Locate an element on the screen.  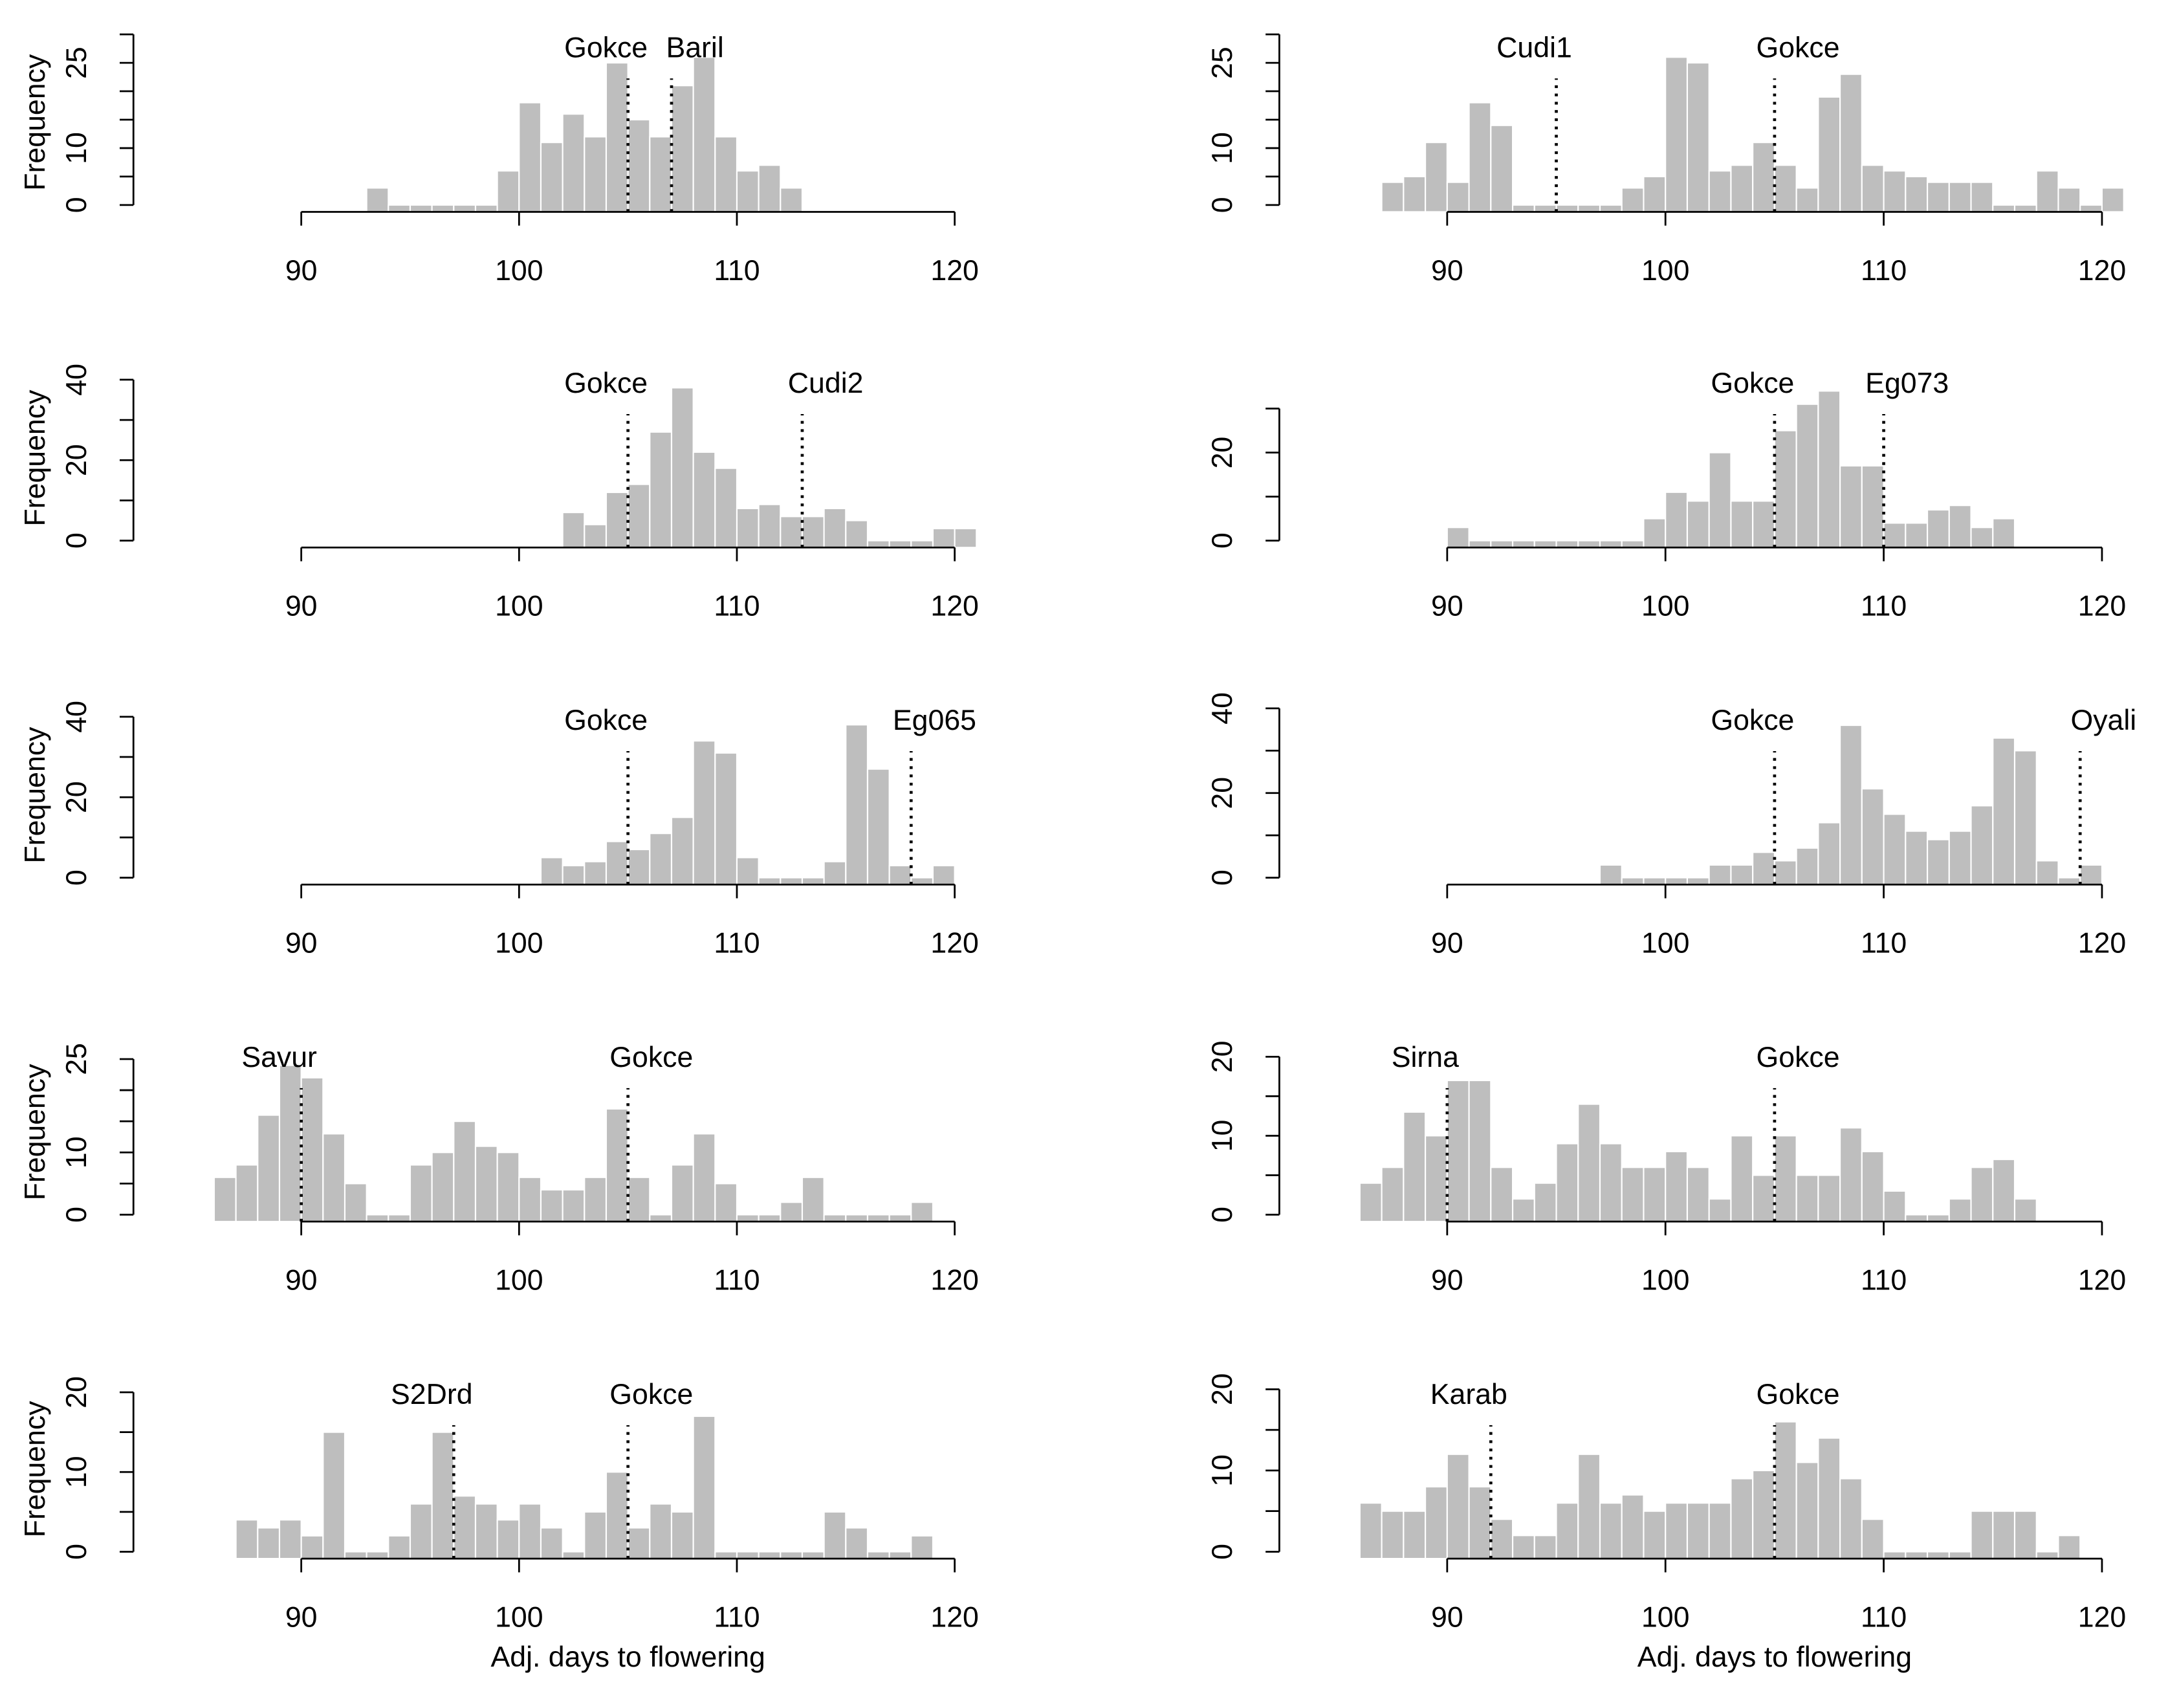
marker-label: Cudi2 is located at coordinates (826, 383).